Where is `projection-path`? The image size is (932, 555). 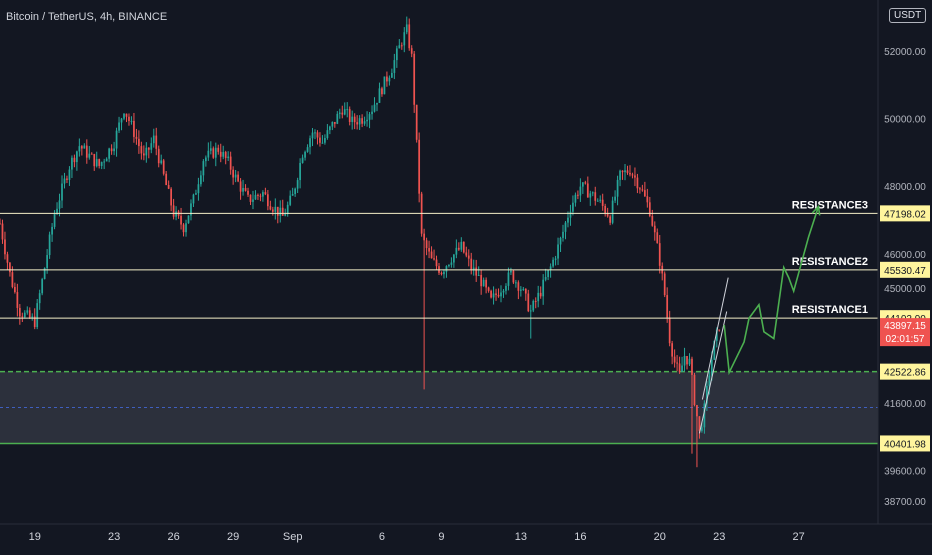 projection-path is located at coordinates (771, 291).